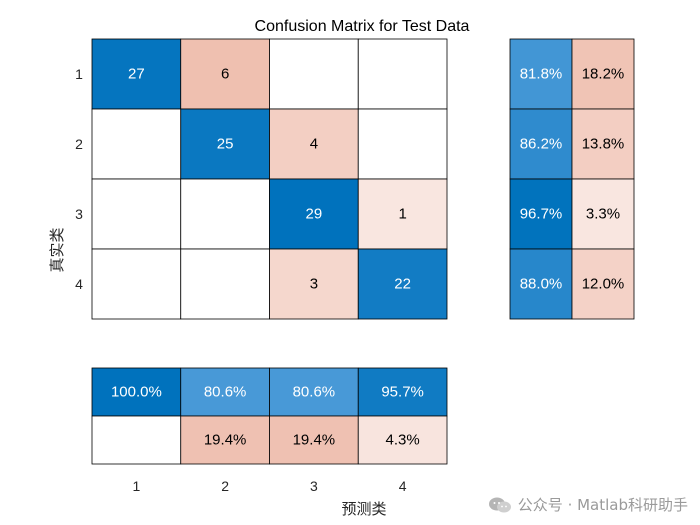  Describe the element at coordinates (362, 26) in the screenshot. I see `chart-title: Confusion Matrix for Test Data` at that location.